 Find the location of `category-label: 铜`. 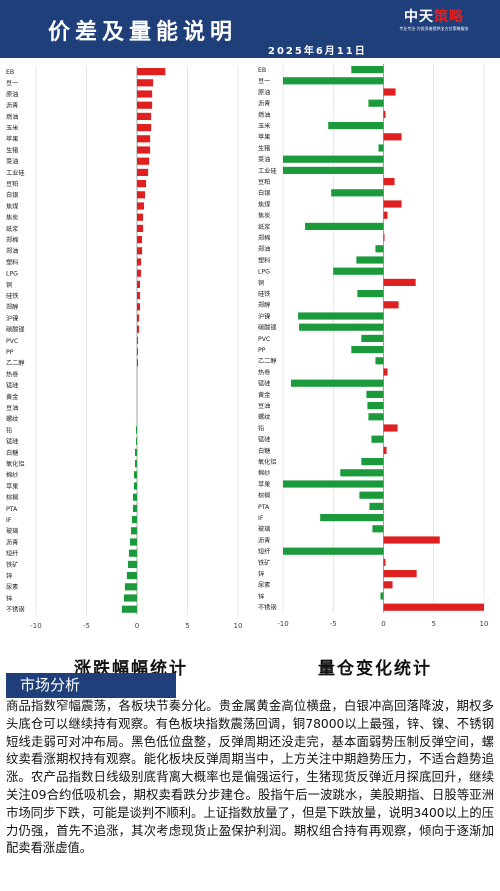

category-label: 铜 is located at coordinates (261, 283).